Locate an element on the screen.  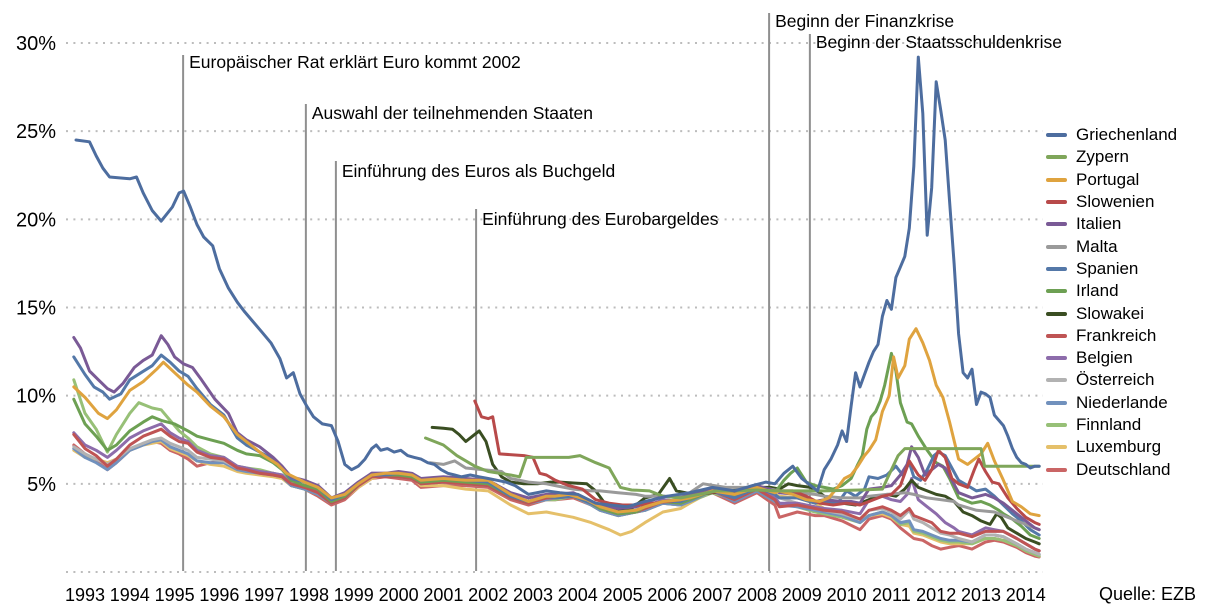
legend-item-Belgien: Belgien is located at coordinates (1125, 358).